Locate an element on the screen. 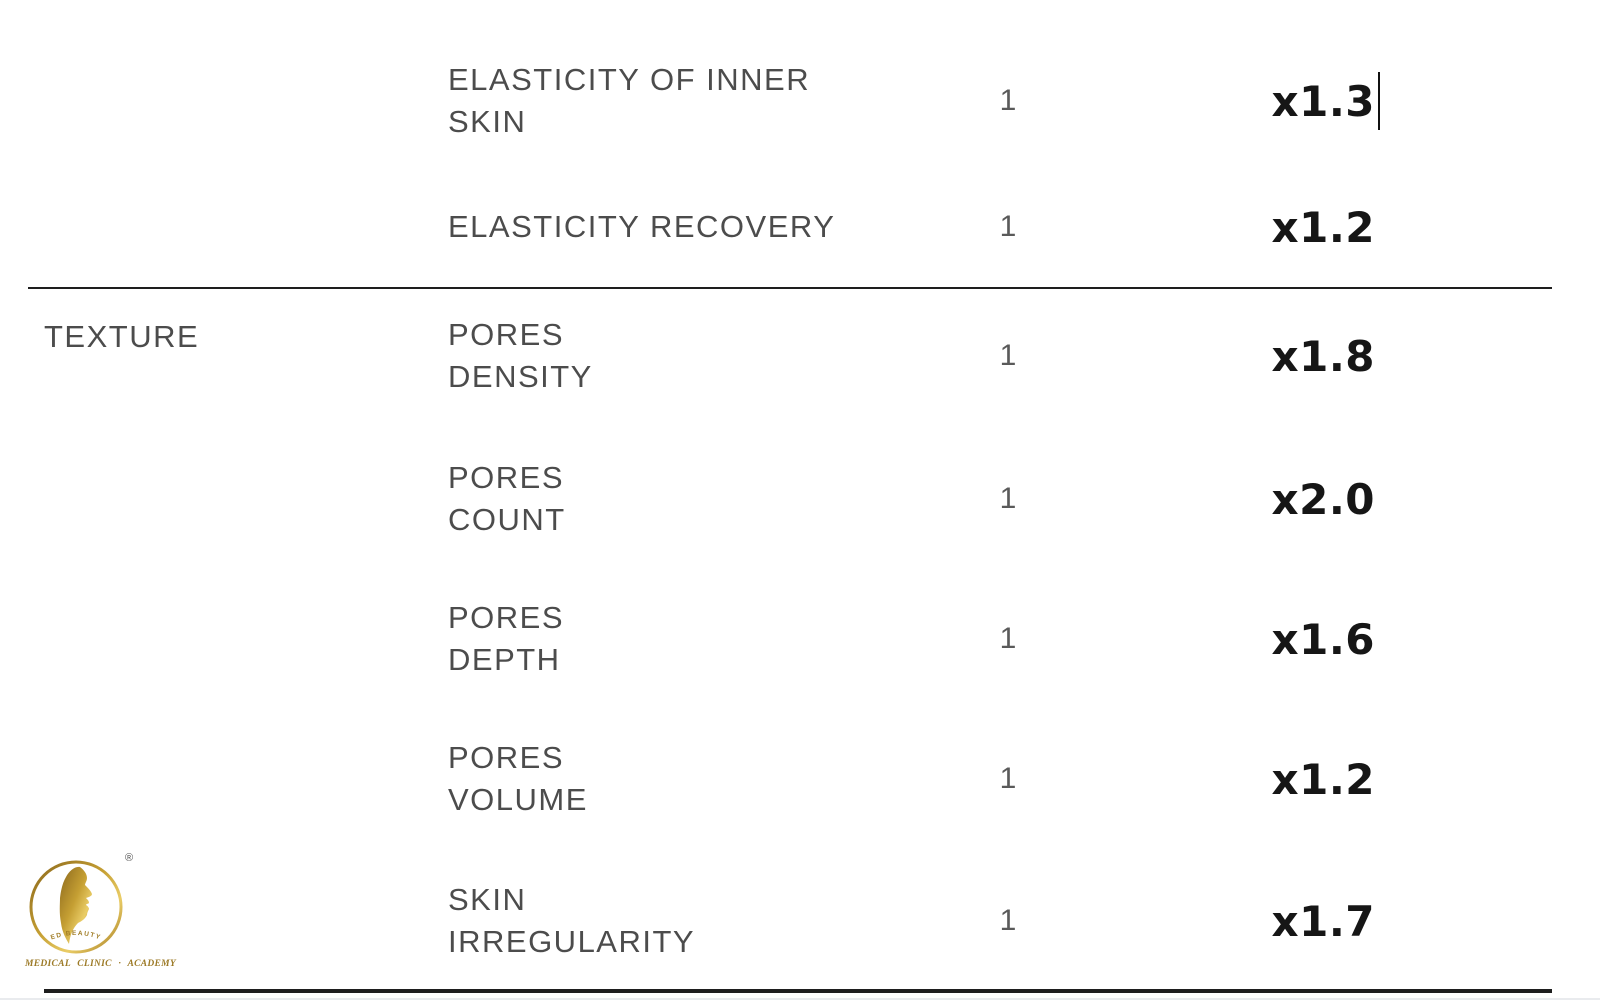  parameter-line: COUNT is located at coordinates (507, 519).